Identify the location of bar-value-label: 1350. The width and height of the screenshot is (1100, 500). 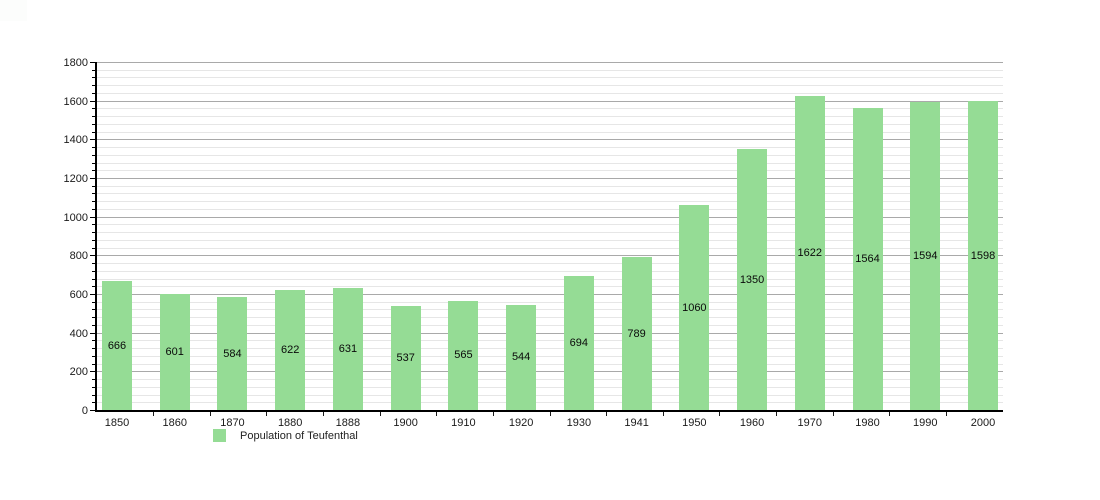
(752, 279).